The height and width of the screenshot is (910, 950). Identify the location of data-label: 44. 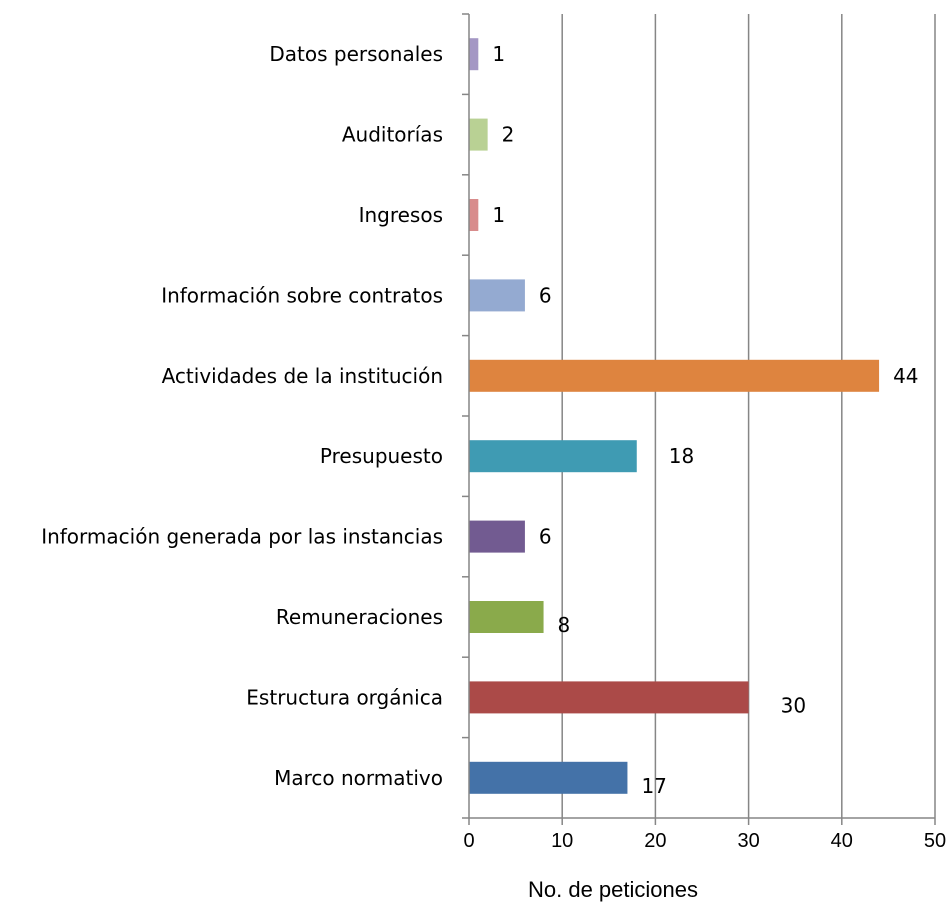
(905, 376).